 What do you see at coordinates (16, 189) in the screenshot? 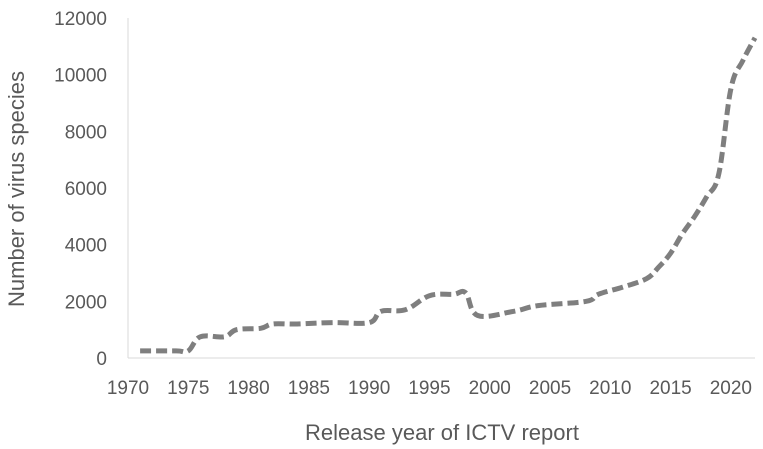
I see `y-axis-title: Number of virus species` at bounding box center [16, 189].